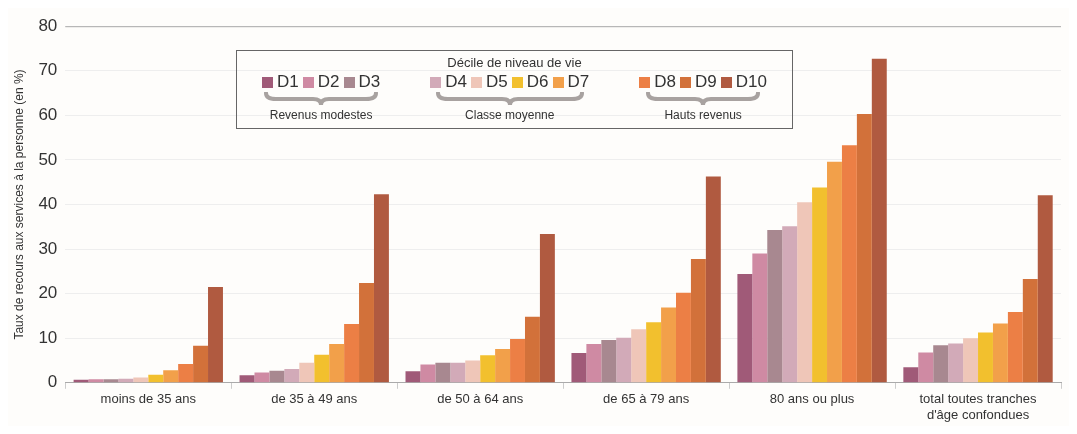 The image size is (1077, 434). I want to click on legend-label: D10, so click(751, 82).